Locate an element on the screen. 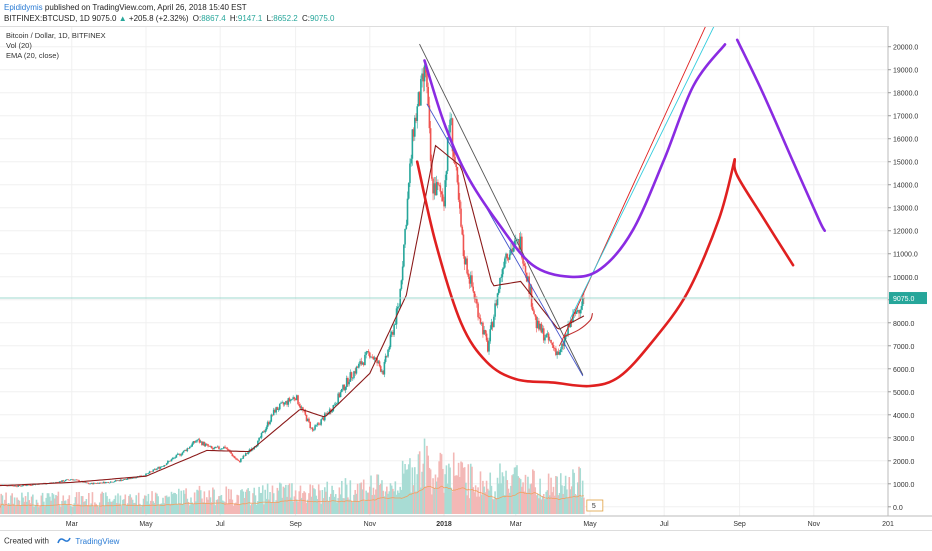 This screenshot has height=551, width=932. author-link: Epididymis is located at coordinates (23, 7).